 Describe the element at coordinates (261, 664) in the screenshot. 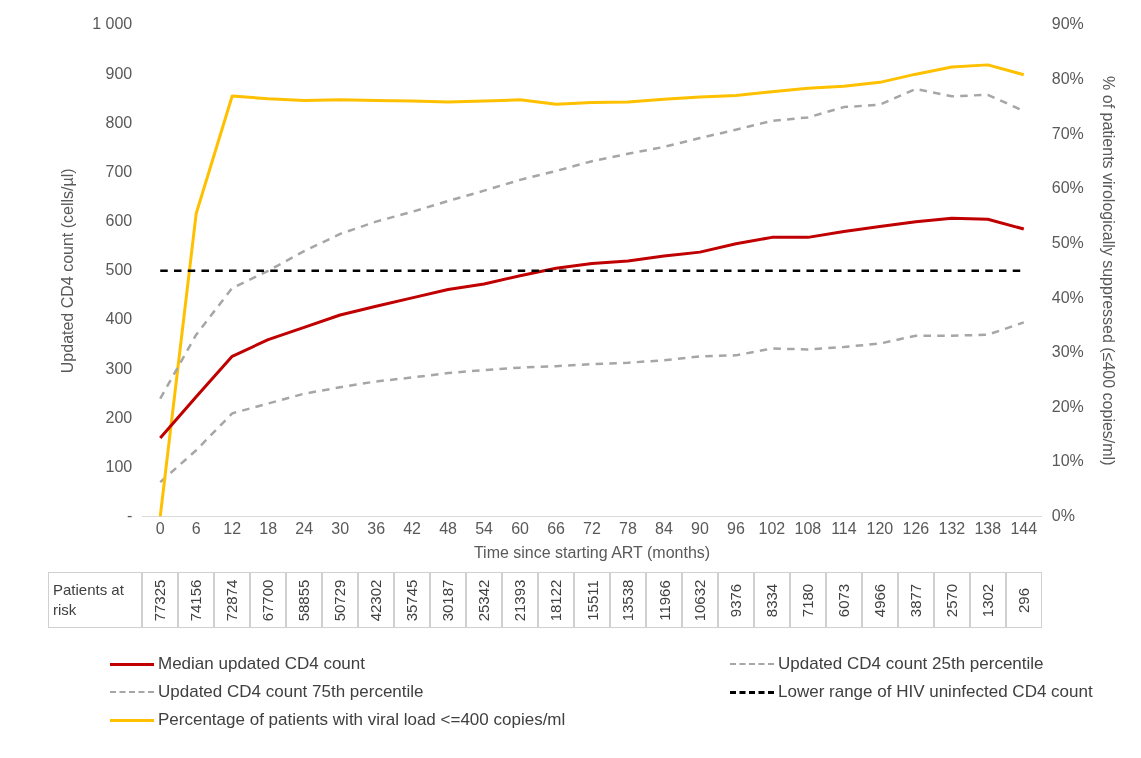

I see `legend-label: Median updated CD4 count` at that location.